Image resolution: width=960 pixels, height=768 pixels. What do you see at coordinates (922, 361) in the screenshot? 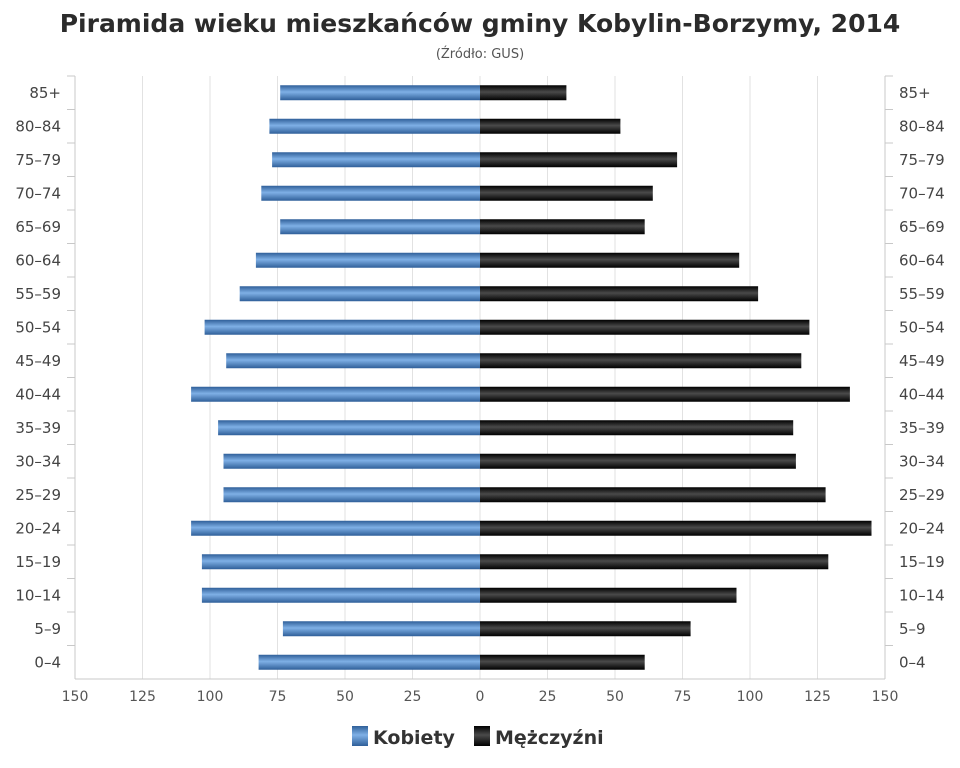
I see `category-label-right: 45–49` at bounding box center [922, 361].